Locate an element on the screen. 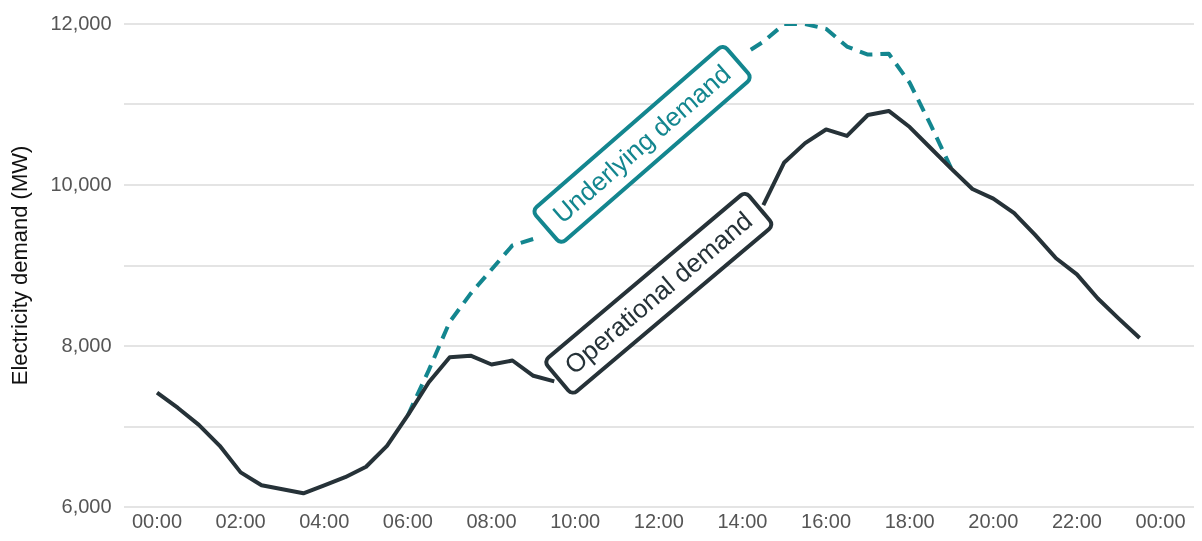  x-tick-label: 22:00 is located at coordinates (1076, 520).